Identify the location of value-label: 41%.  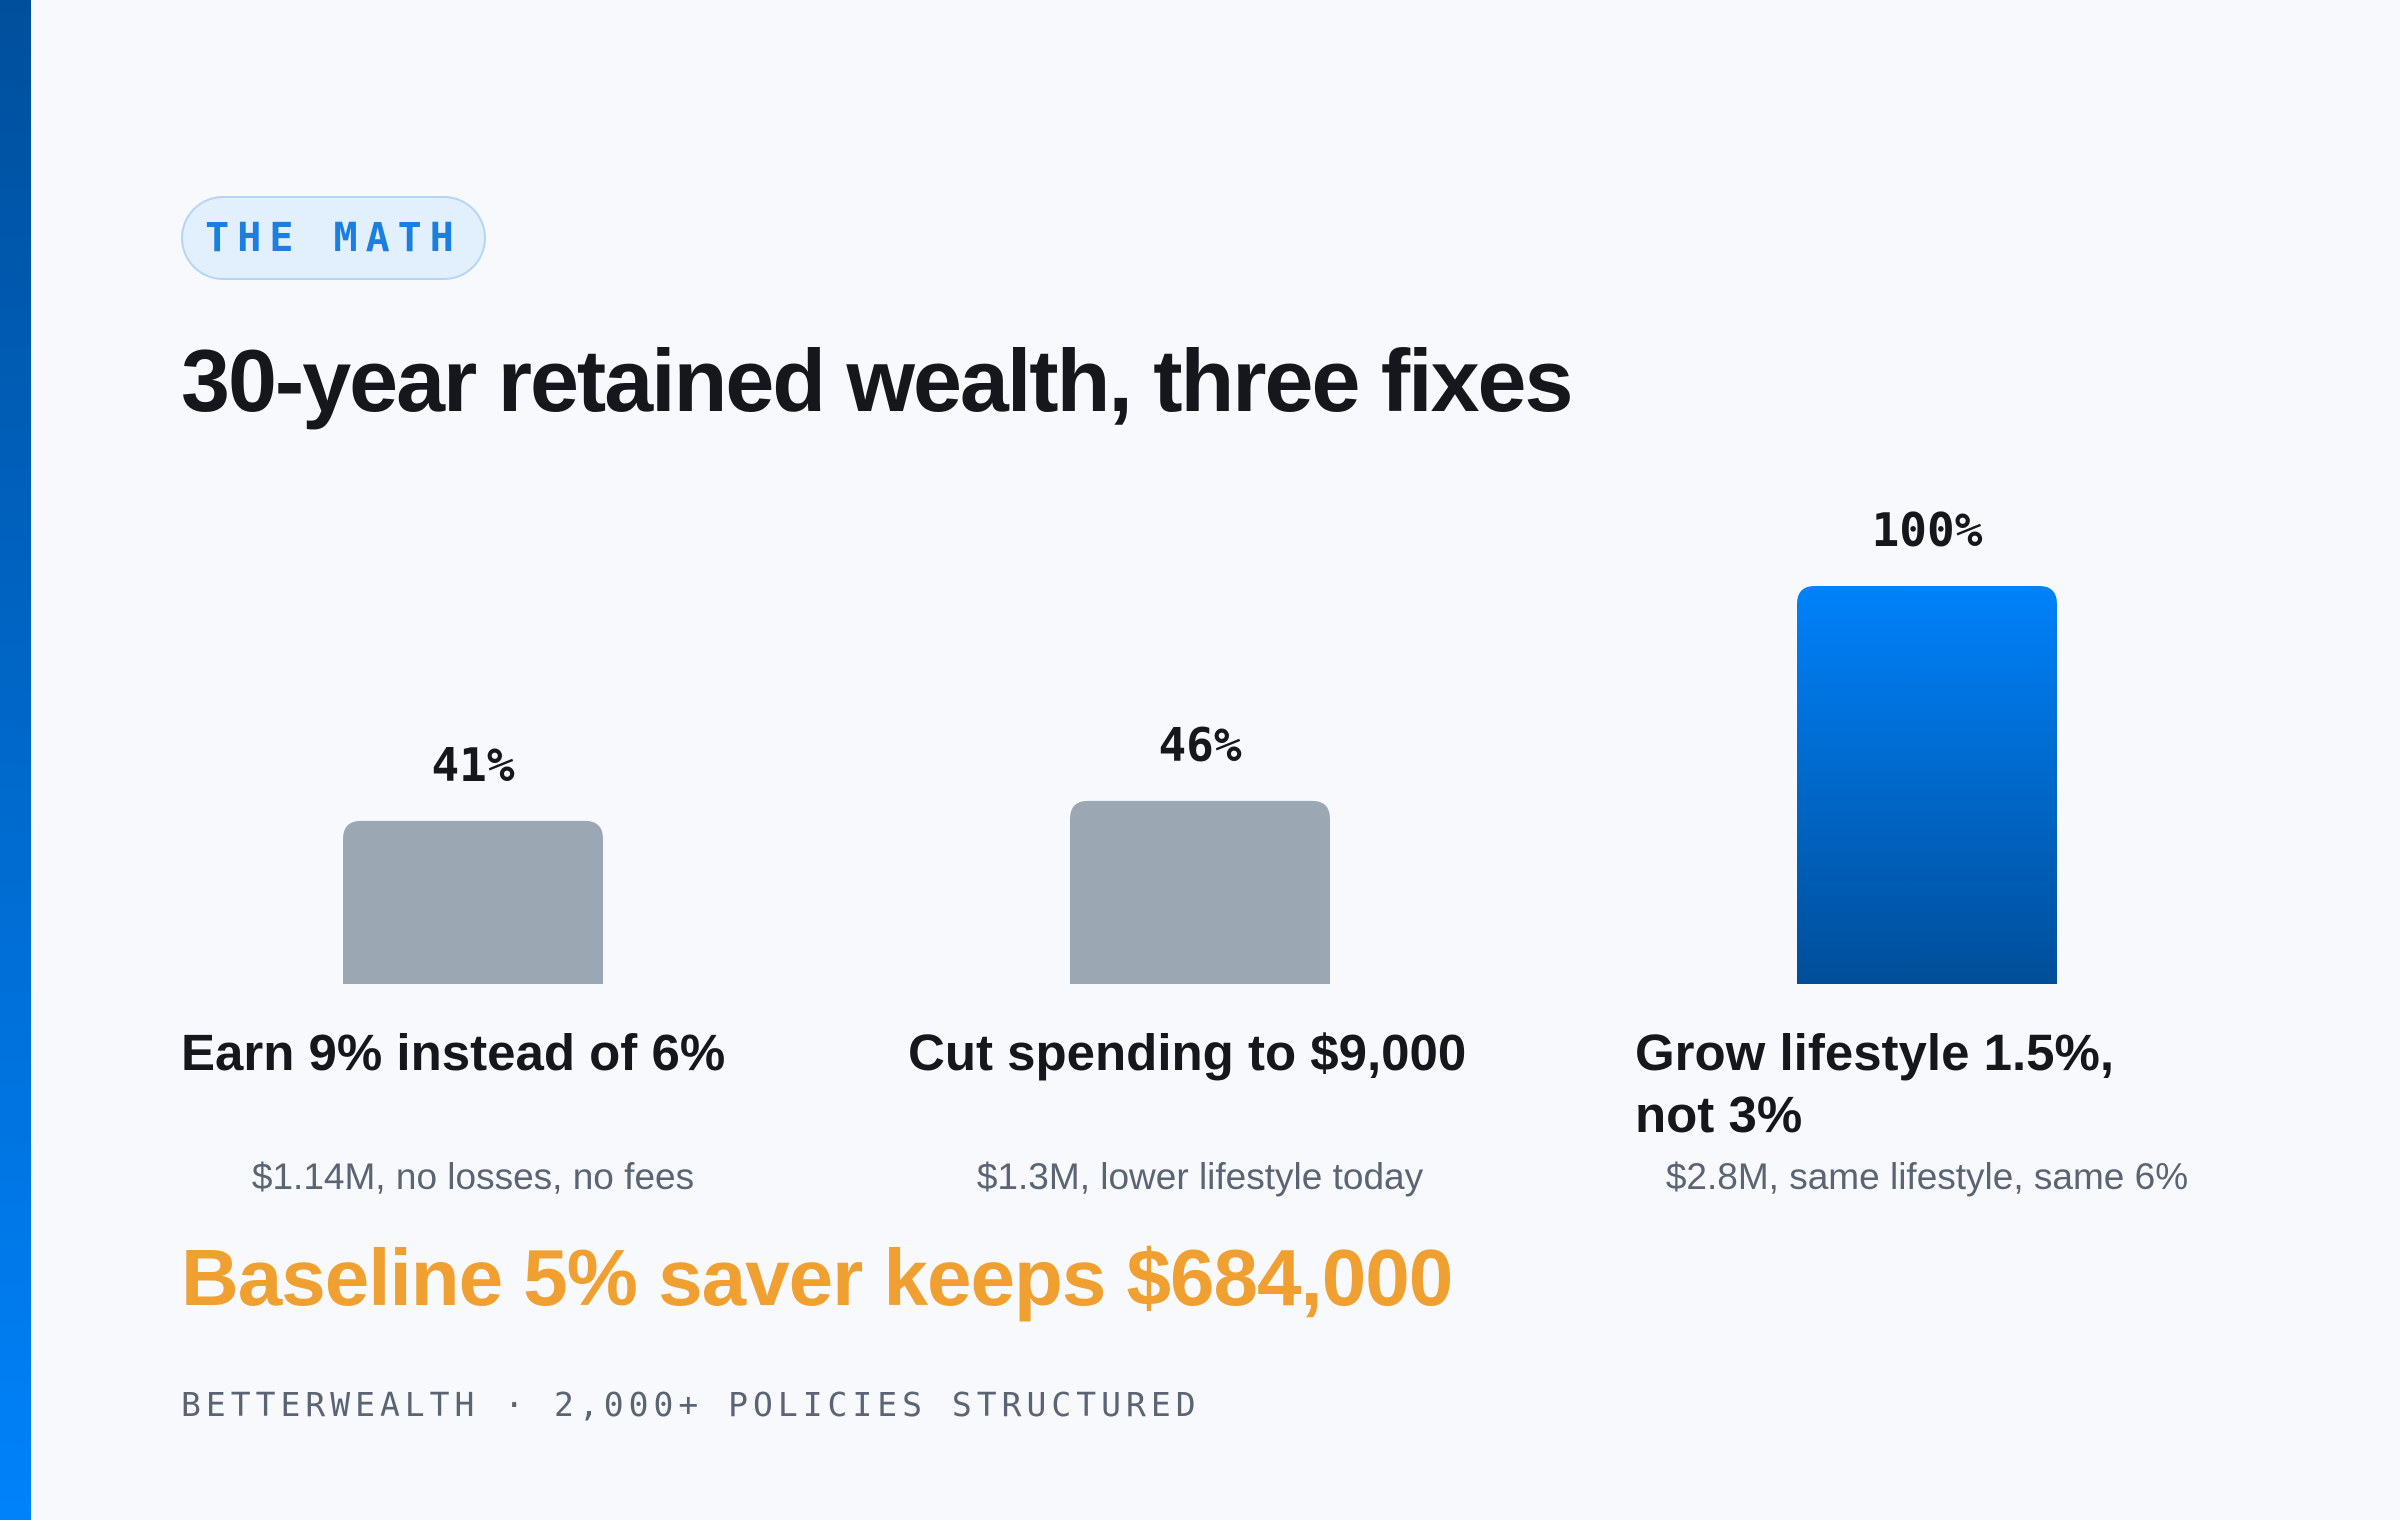
(472, 765).